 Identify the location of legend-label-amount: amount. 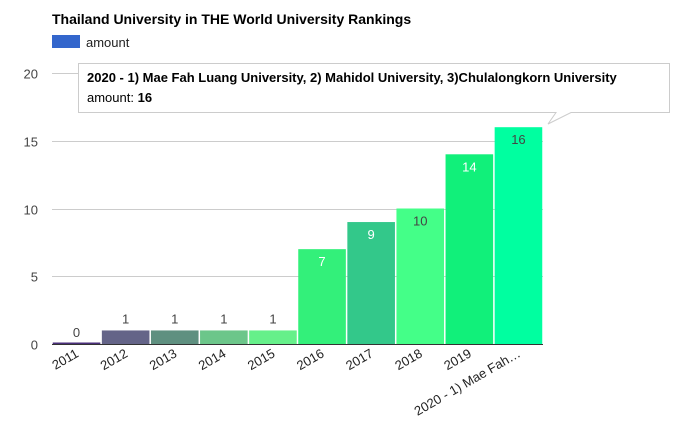
(108, 42).